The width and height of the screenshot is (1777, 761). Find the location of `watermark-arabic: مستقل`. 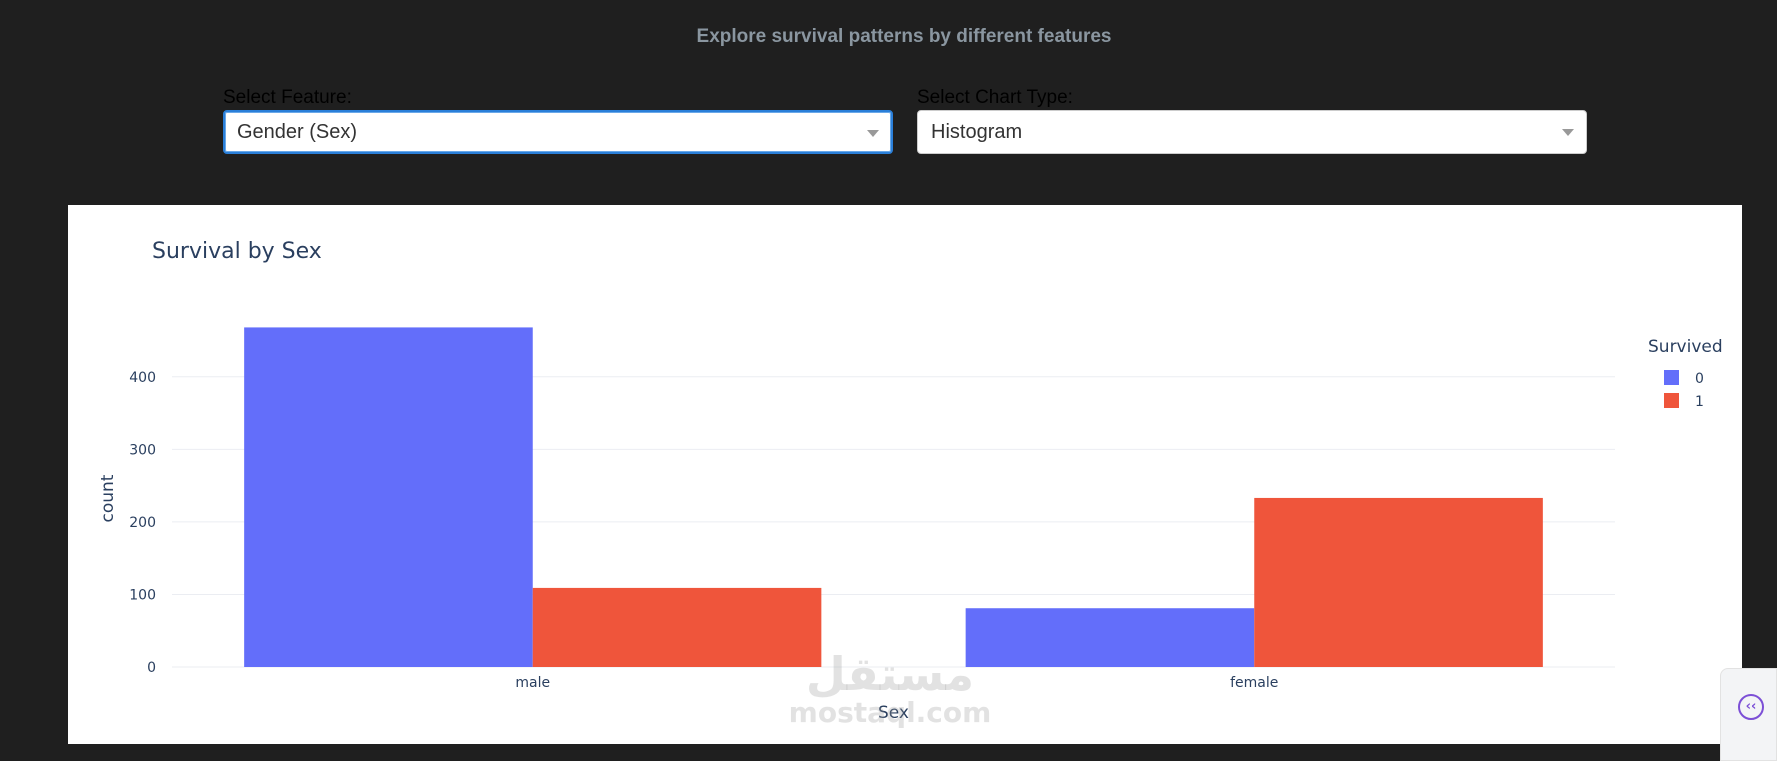

watermark-arabic: مستقل is located at coordinates (890, 674).